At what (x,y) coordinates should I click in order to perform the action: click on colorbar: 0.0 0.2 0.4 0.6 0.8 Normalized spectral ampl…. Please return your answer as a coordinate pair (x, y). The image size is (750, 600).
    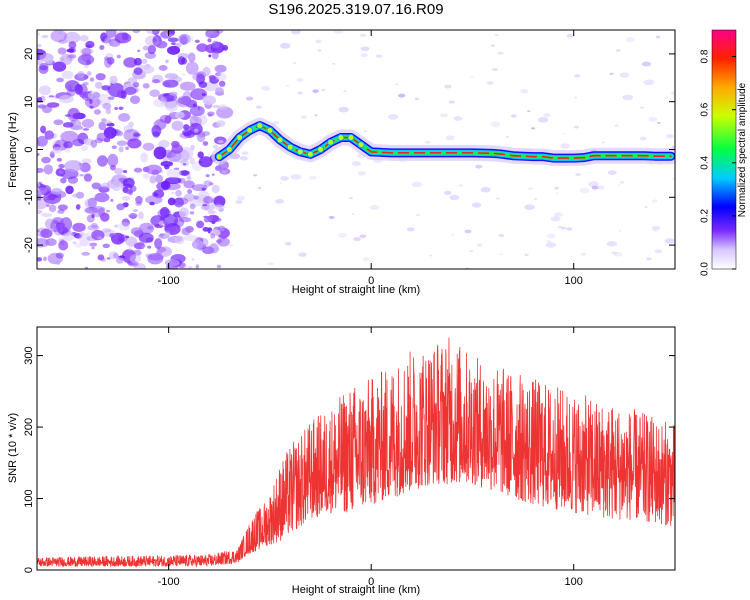
    Looking at the image, I should click on (724, 152).